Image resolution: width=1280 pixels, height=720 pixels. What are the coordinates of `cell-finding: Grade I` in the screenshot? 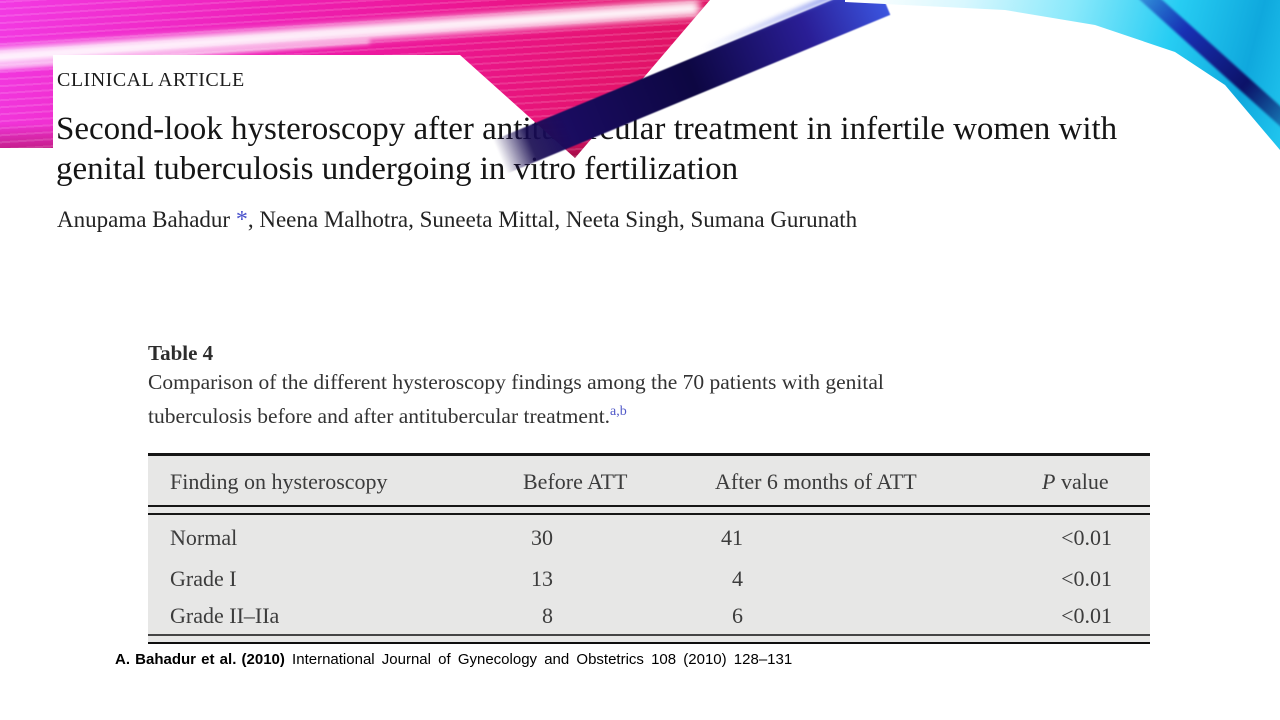 It's located at (203, 578).